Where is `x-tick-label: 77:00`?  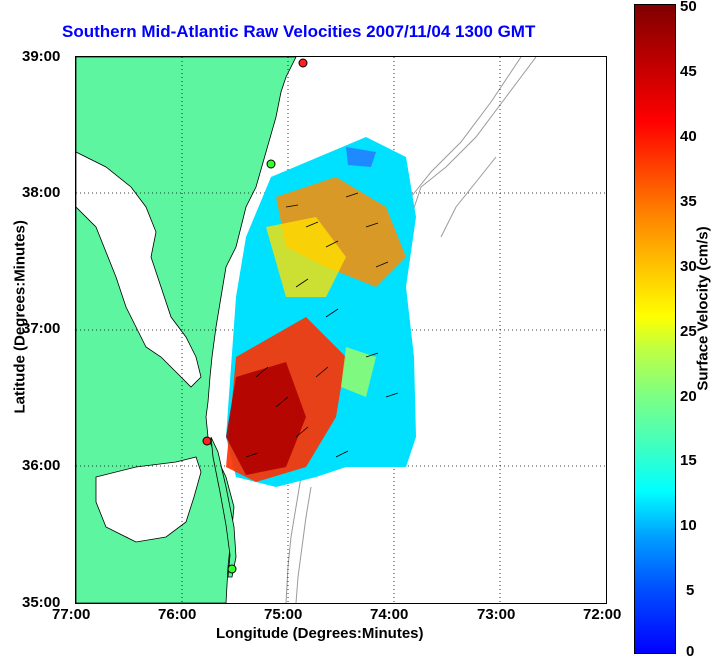
x-tick-label: 77:00 is located at coordinates (71, 614).